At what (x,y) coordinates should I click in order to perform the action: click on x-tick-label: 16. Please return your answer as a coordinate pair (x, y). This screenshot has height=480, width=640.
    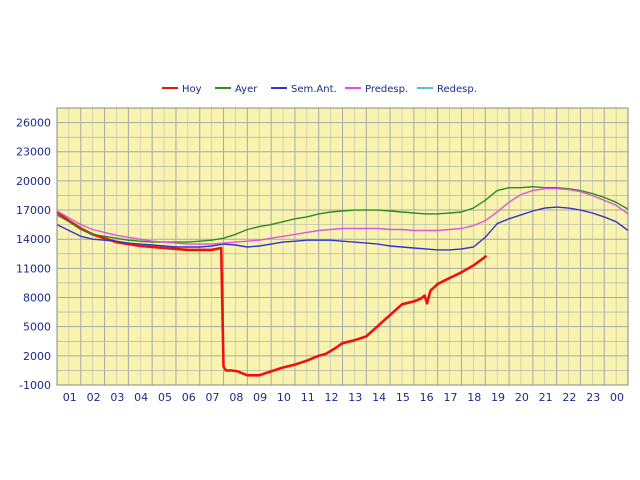
    Looking at the image, I should click on (427, 397).